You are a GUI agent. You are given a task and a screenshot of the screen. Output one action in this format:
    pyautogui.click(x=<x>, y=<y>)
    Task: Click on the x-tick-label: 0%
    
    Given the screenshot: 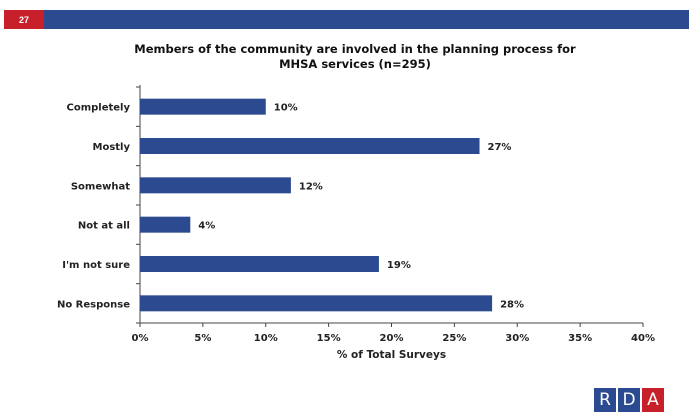 What is the action you would take?
    pyautogui.click(x=140, y=338)
    